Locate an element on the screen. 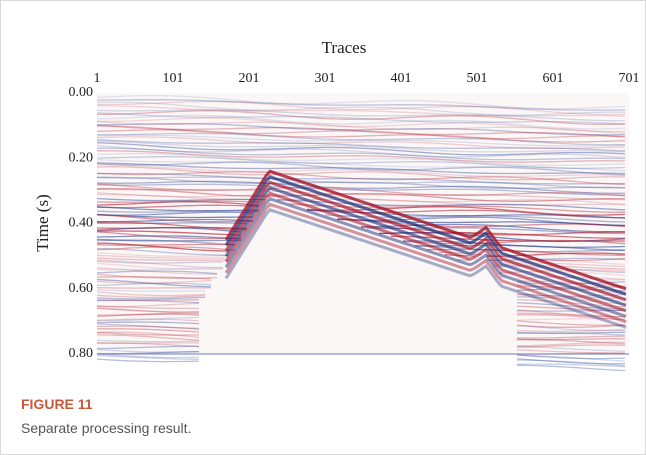  x-tick-label: 101 is located at coordinates (173, 78).